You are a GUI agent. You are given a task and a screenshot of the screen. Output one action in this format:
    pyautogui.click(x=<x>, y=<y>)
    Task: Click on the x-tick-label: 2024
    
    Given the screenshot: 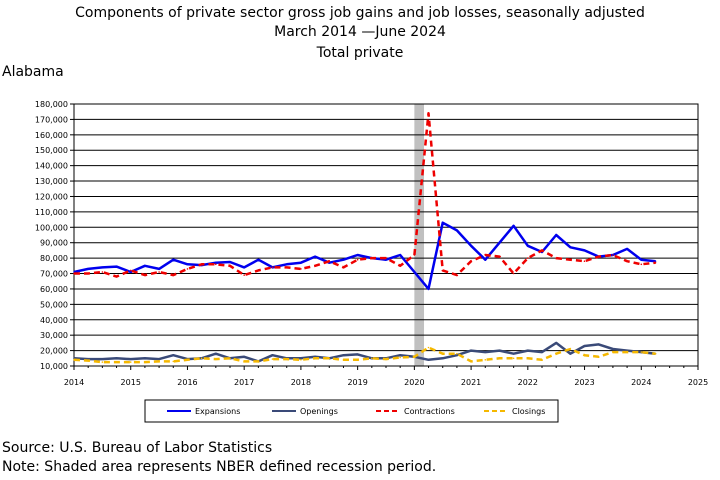 What is the action you would take?
    pyautogui.click(x=641, y=382)
    